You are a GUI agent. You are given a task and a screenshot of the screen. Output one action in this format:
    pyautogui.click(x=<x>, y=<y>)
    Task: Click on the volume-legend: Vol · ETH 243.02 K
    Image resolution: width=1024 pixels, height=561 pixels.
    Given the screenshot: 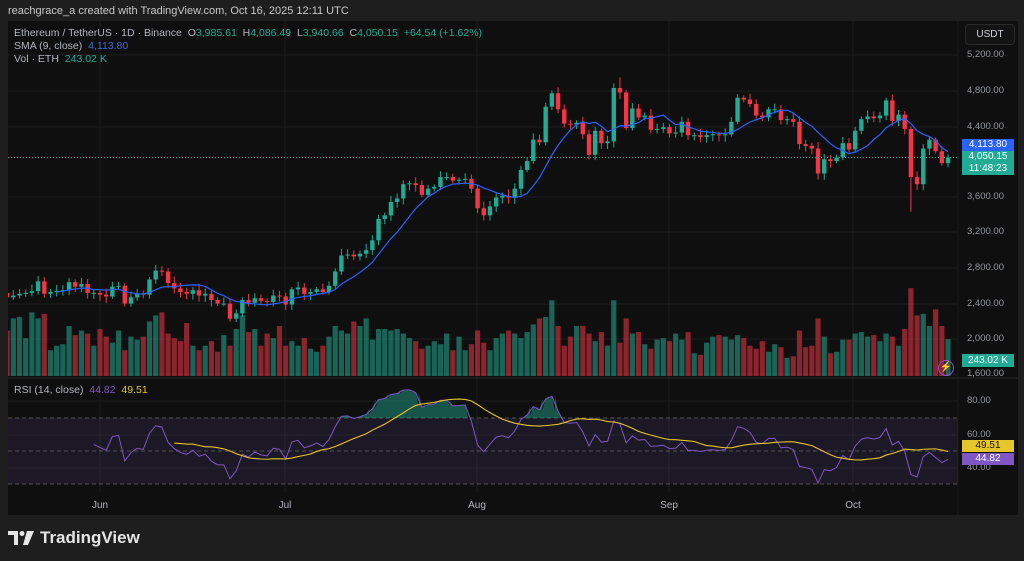 What is the action you would take?
    pyautogui.click(x=60, y=59)
    